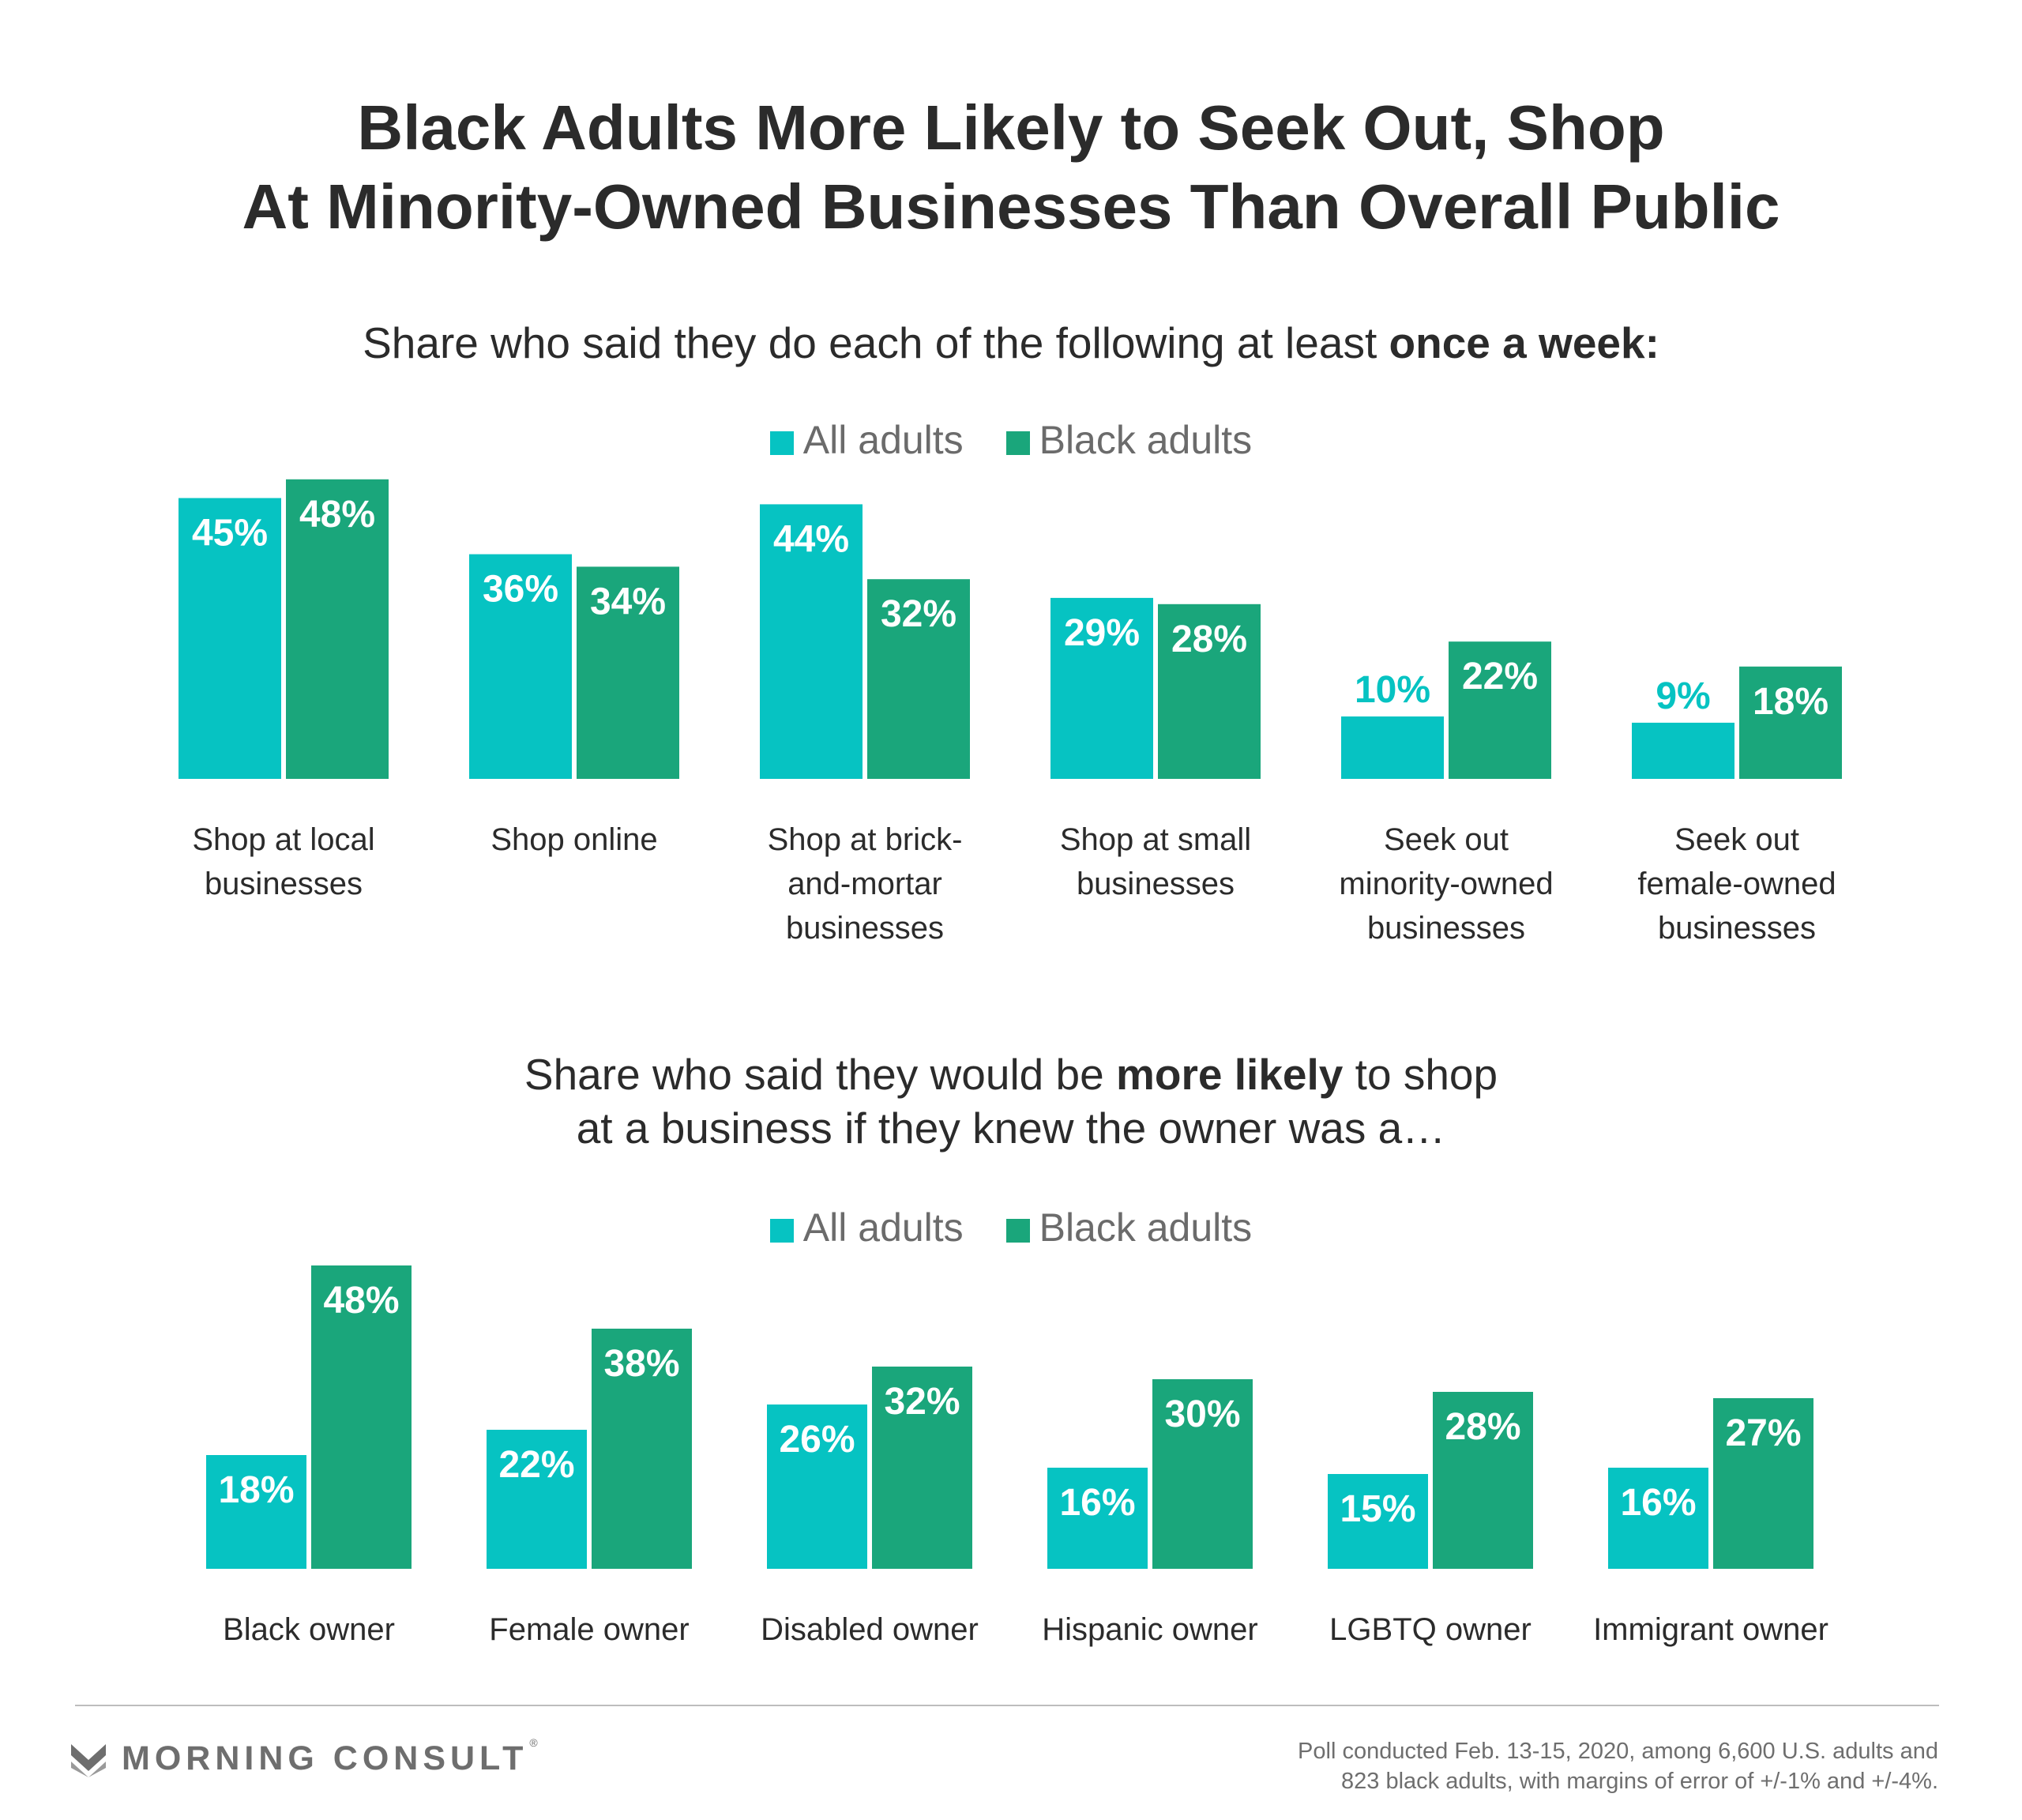 This screenshot has width=2022, height=1820. I want to click on brand-registered-mark: ®, so click(533, 1742).